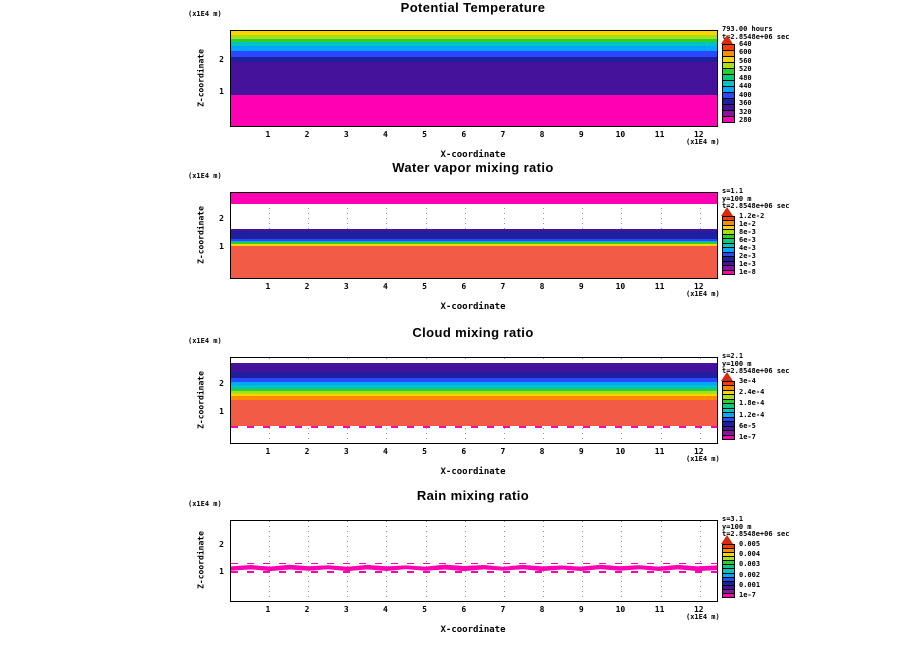  I want to click on colorbar-label: 0.001, so click(750, 584).